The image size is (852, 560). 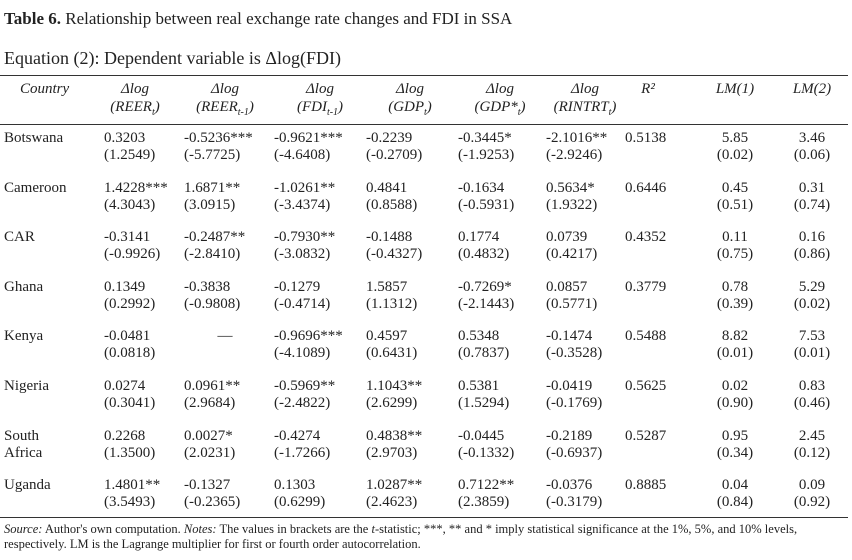 What do you see at coordinates (225, 108) in the screenshot?
I see `header-var: (REERt-1)` at bounding box center [225, 108].